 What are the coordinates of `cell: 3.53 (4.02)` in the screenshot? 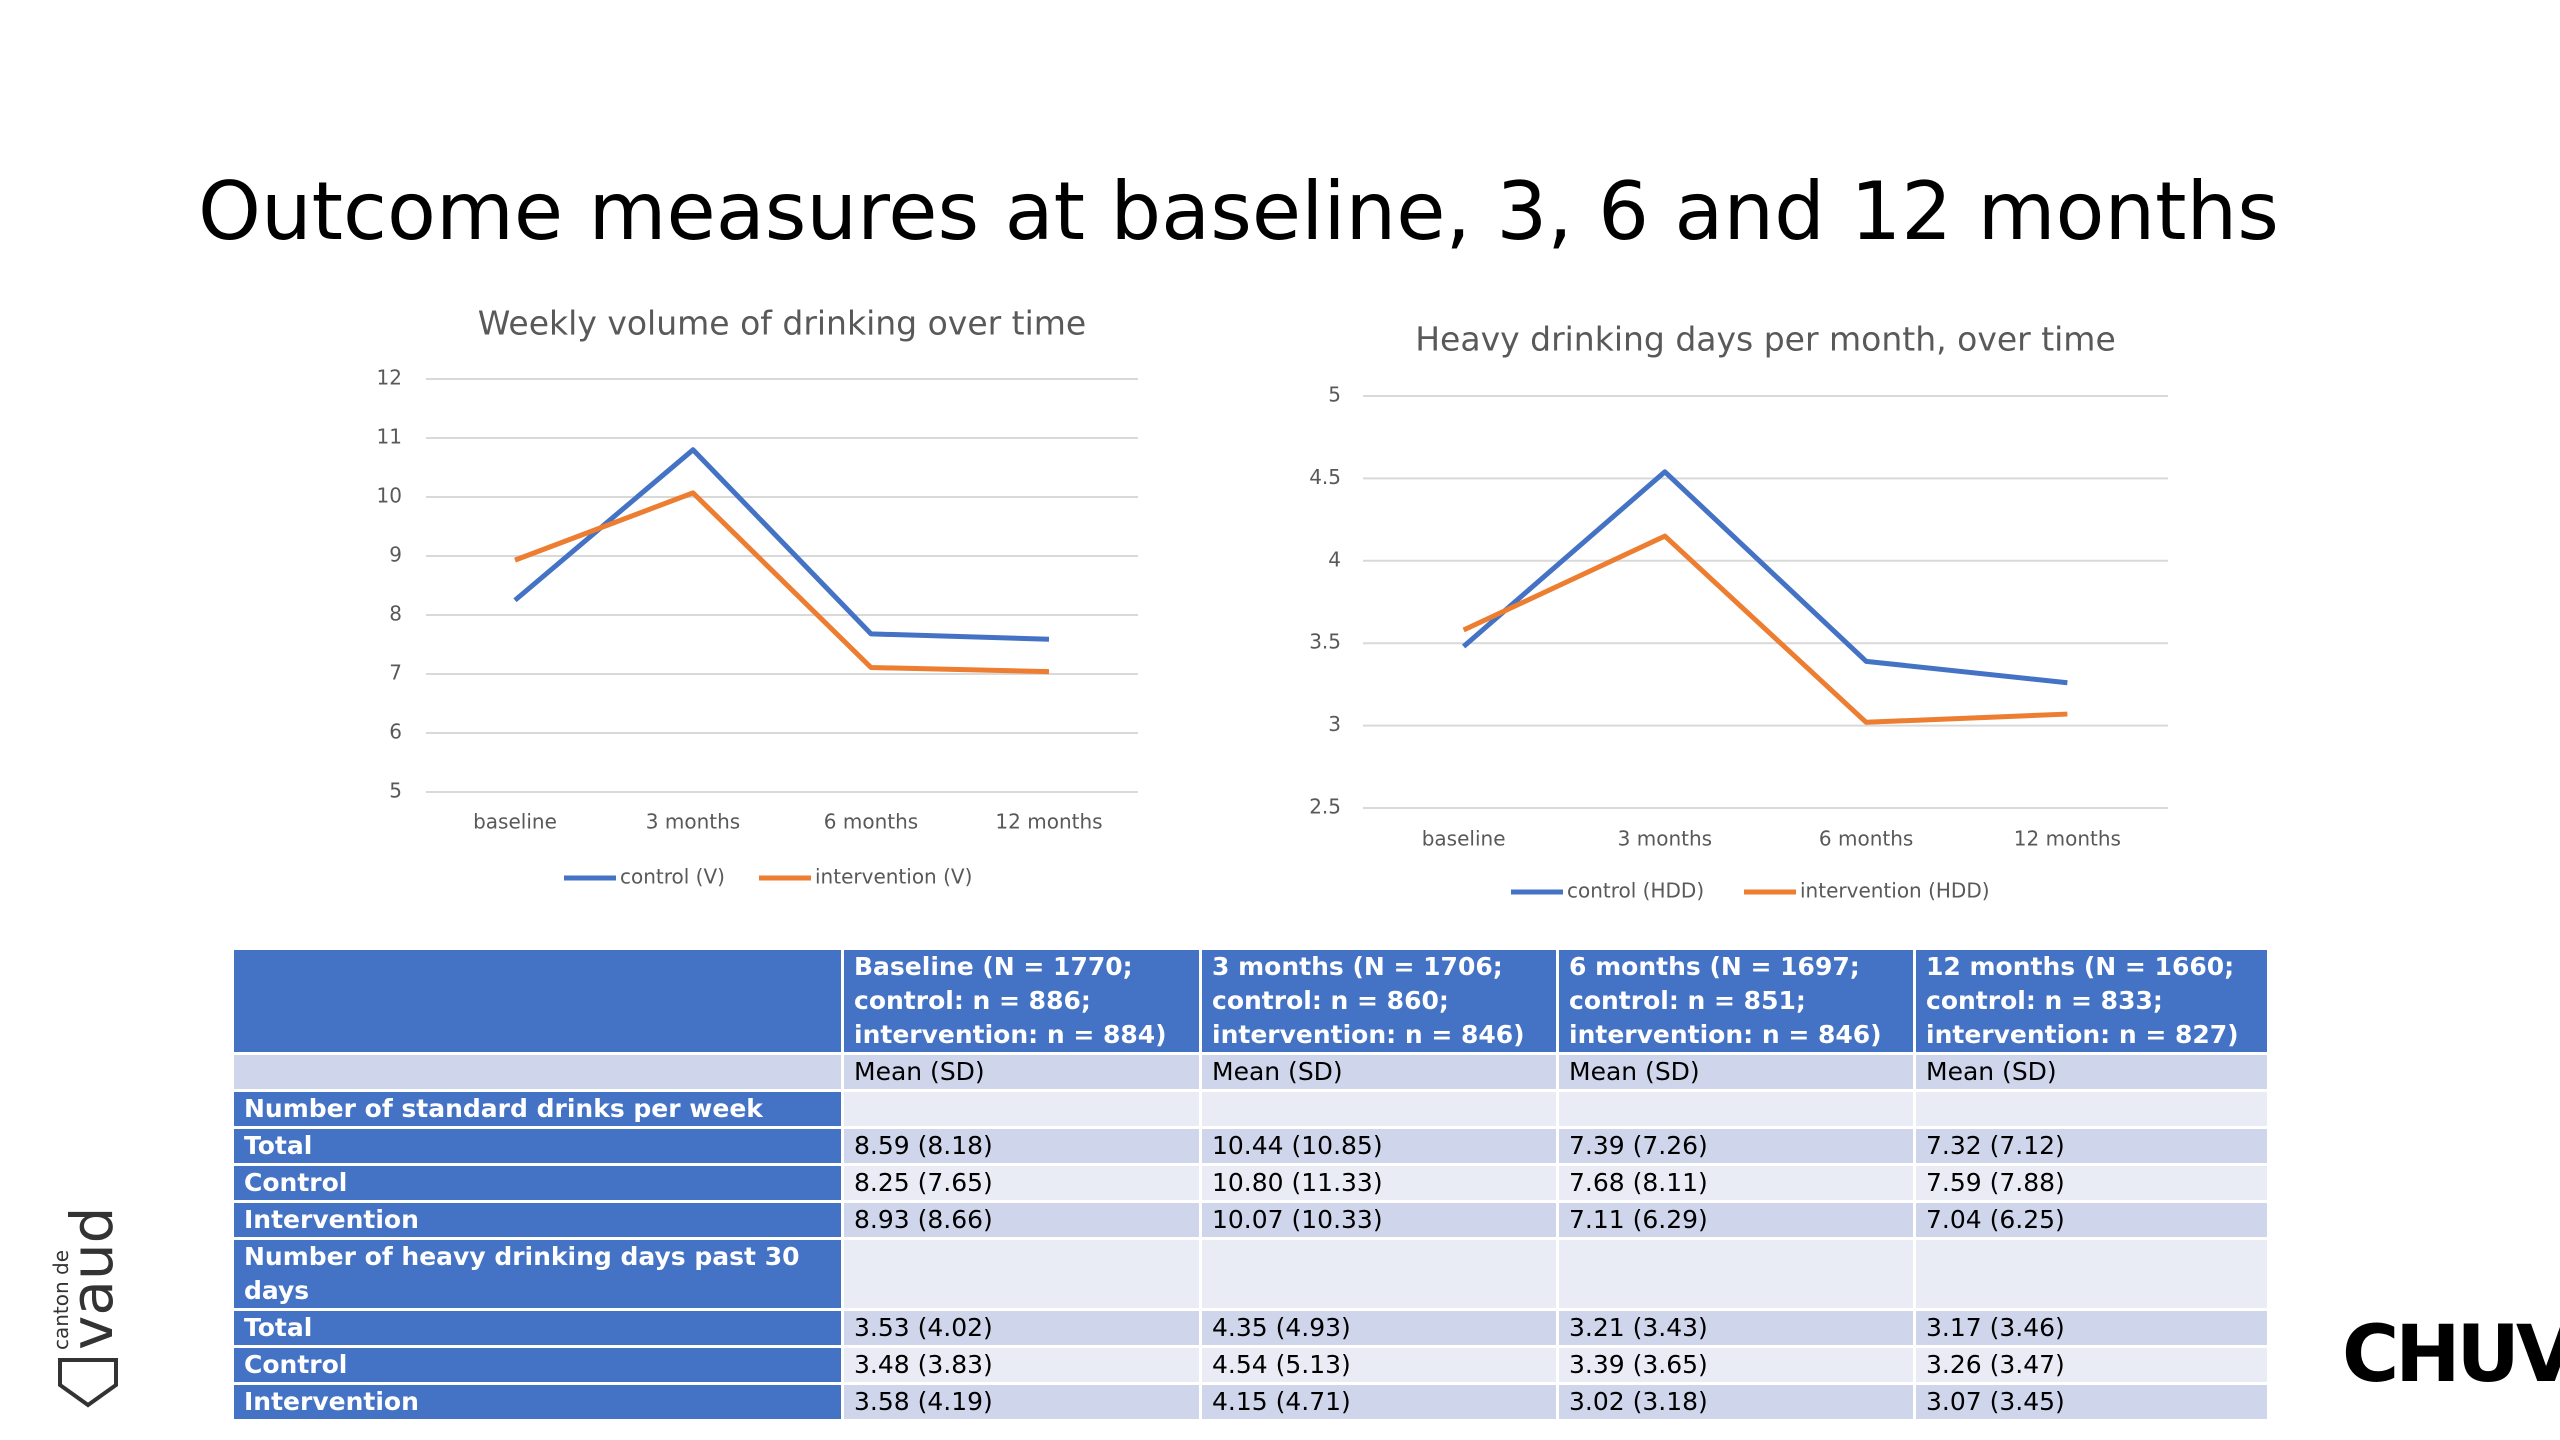 It's located at (1021, 1328).